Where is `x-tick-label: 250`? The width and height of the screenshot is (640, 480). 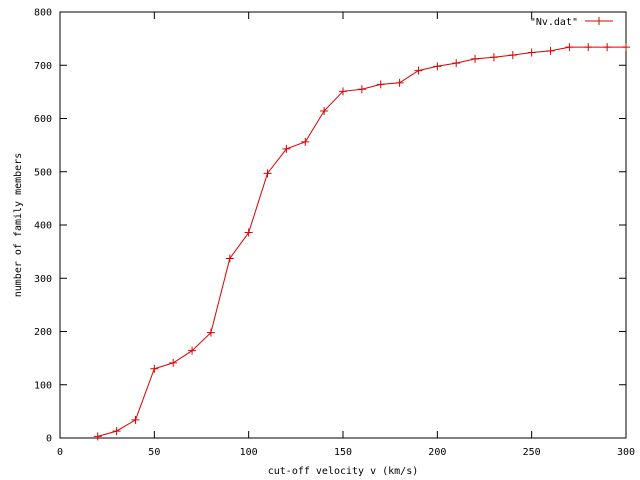
x-tick-label: 250 is located at coordinates (532, 452).